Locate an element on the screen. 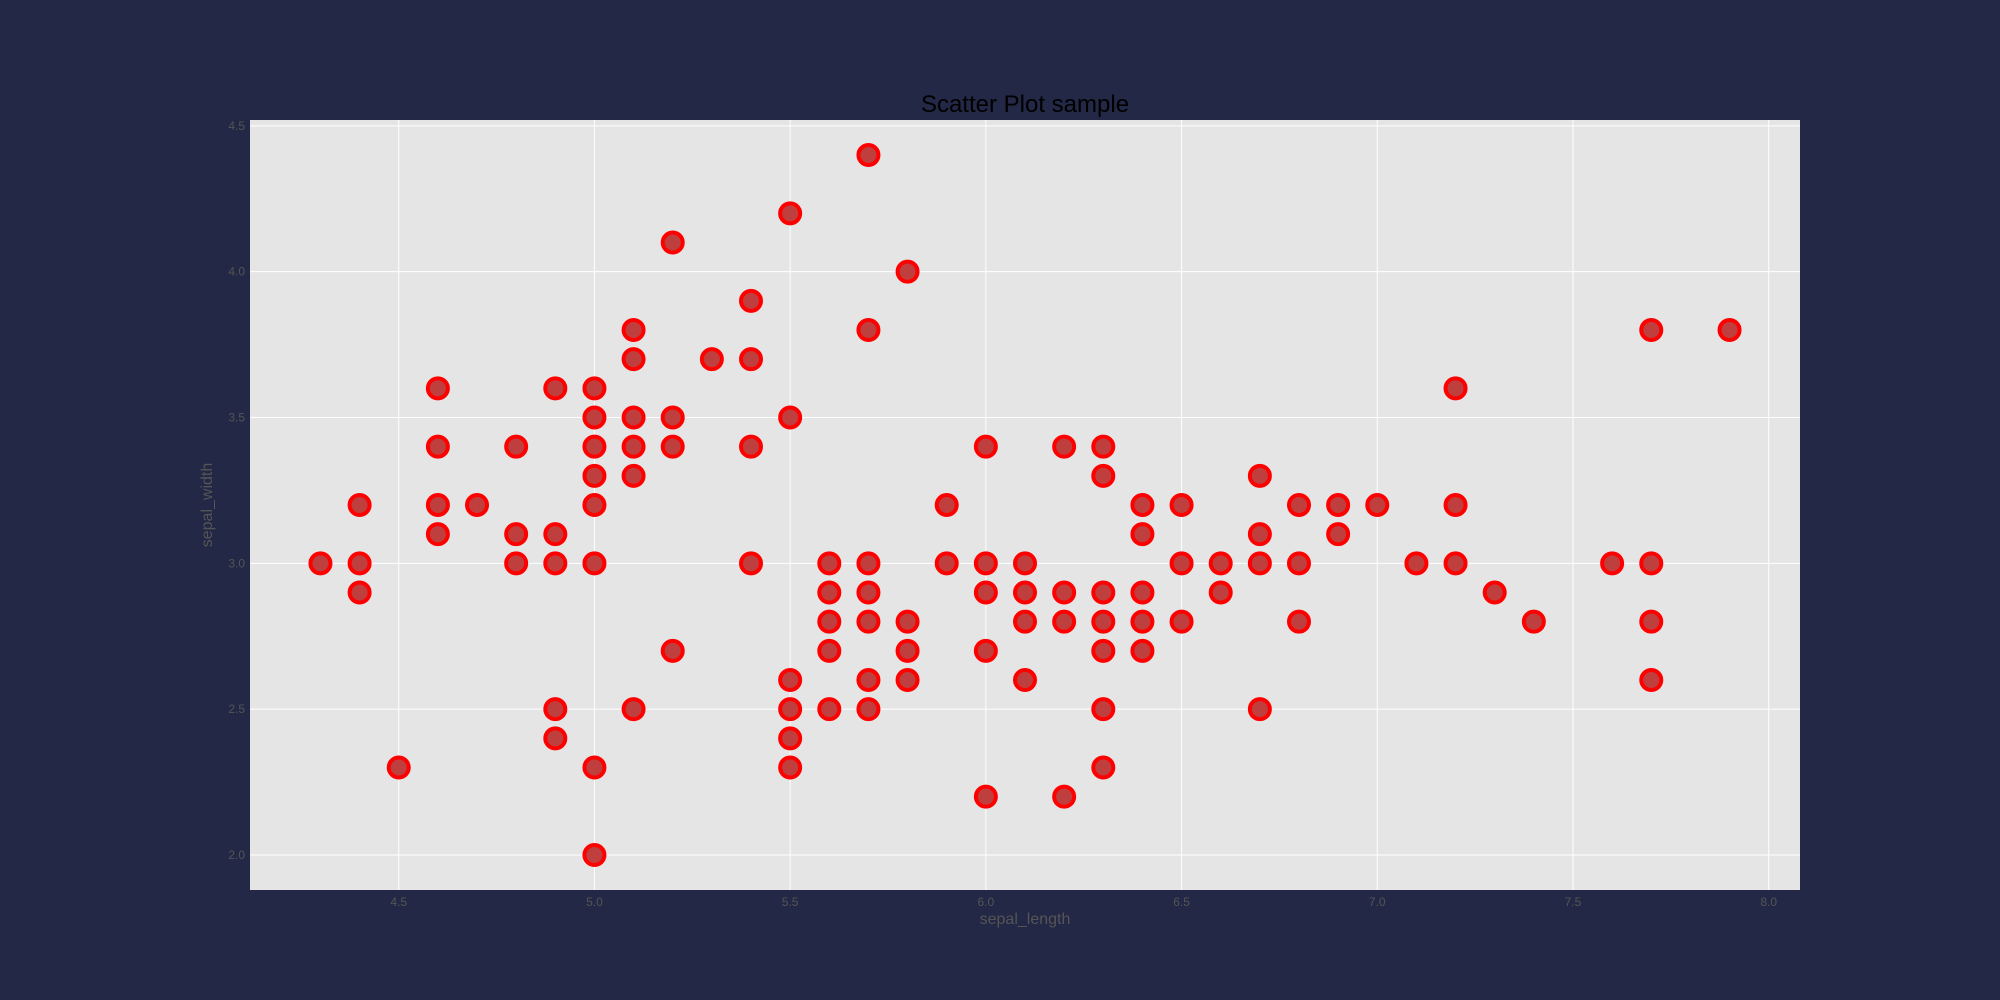  chart-title: Scatter Plot sample is located at coordinates (1025, 104).